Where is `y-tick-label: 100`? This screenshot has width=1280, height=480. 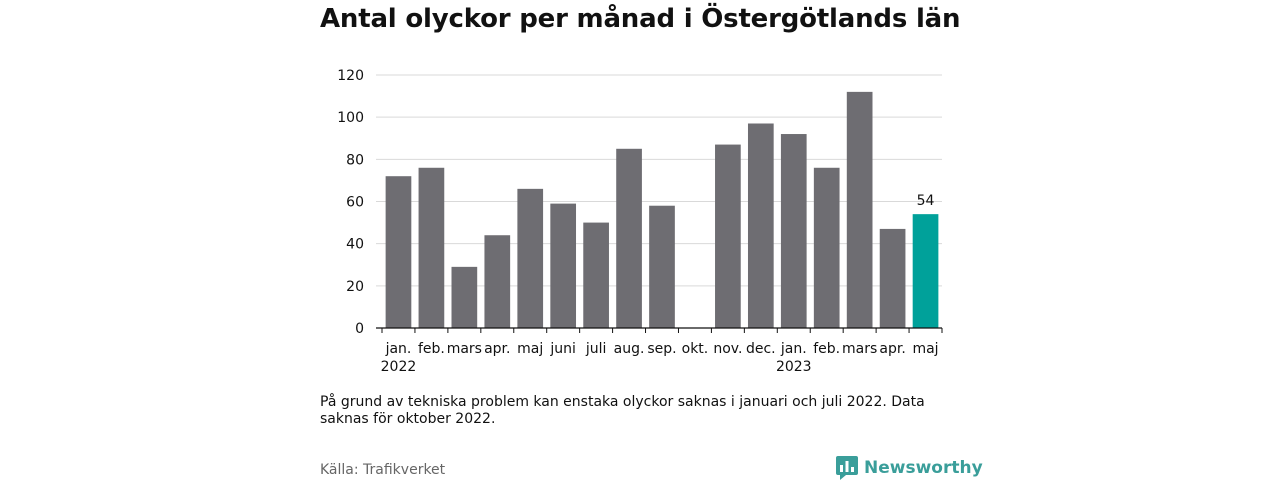 y-tick-label: 100 is located at coordinates (350, 118).